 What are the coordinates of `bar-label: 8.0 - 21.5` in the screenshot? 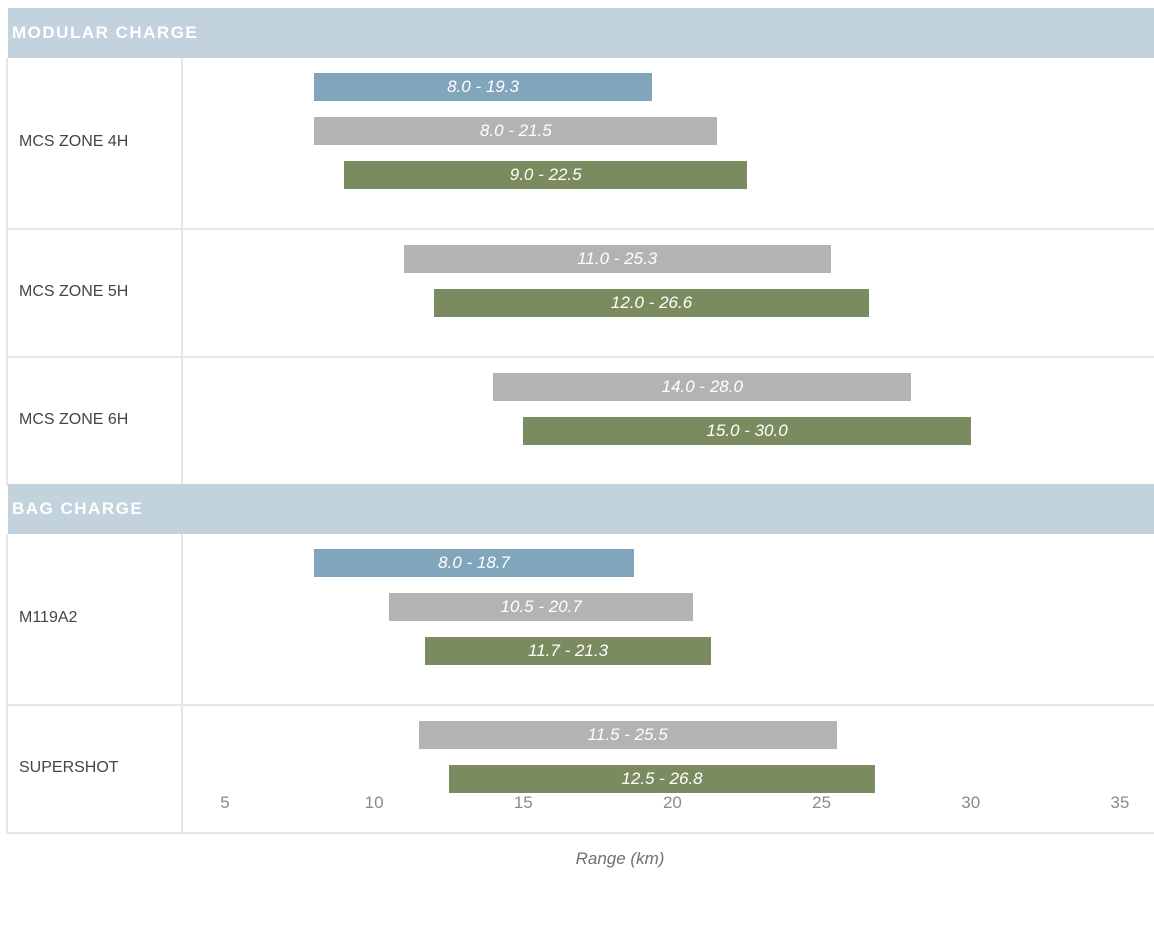 It's located at (515, 130).